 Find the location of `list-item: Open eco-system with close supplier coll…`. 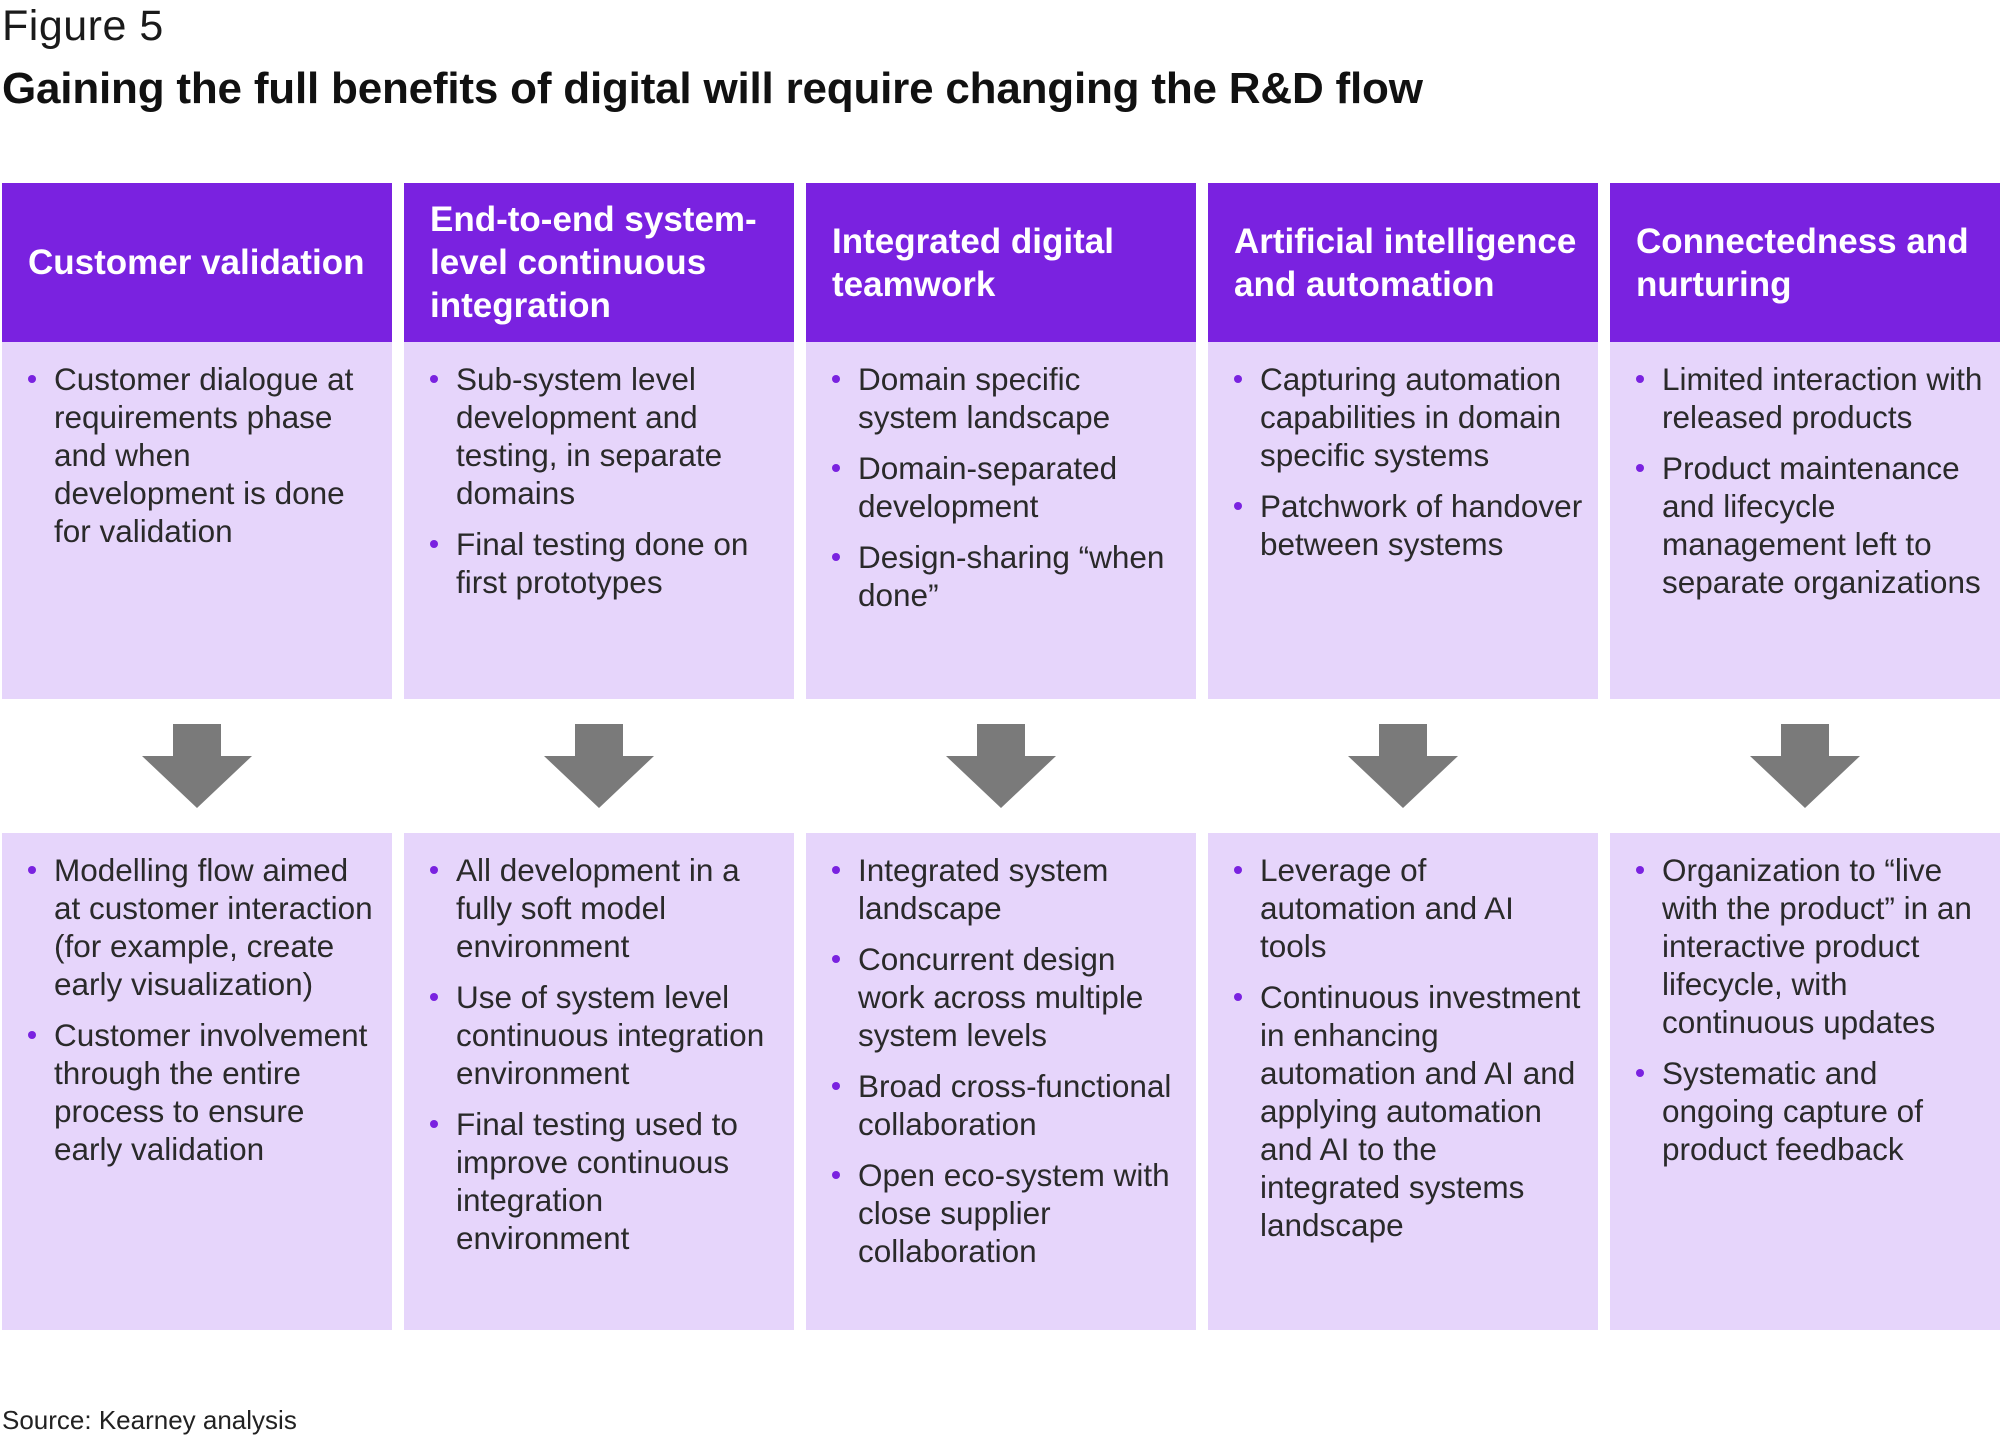

list-item: Open eco-system with close supplier coll… is located at coordinates (1007, 1213).